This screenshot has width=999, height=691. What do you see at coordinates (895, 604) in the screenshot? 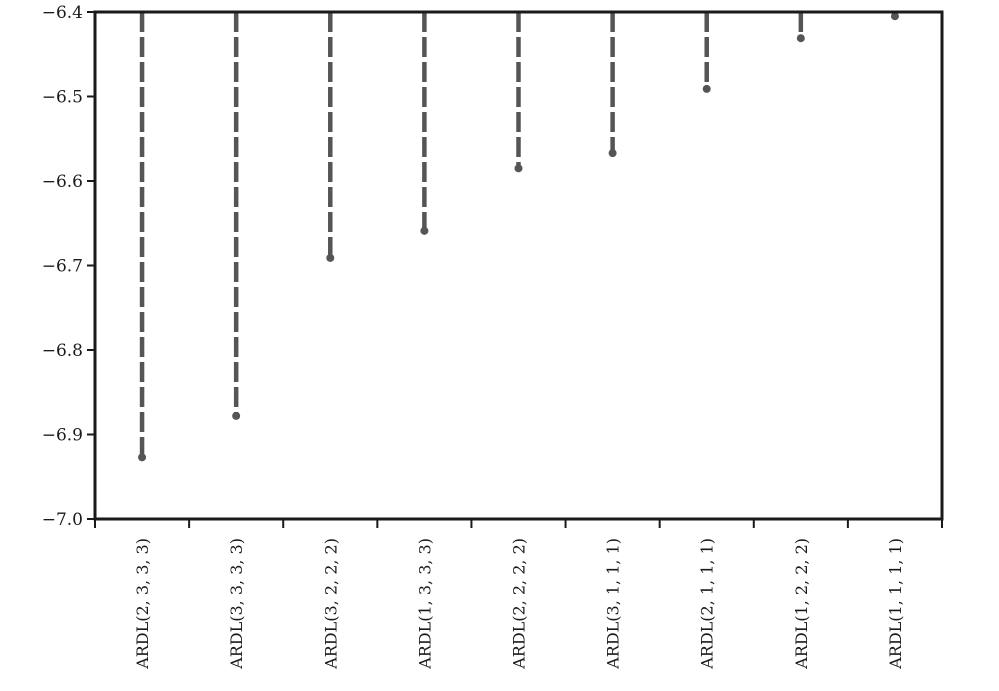
I see `category-label: ARDL(1, 1, 1, 1)` at bounding box center [895, 604].